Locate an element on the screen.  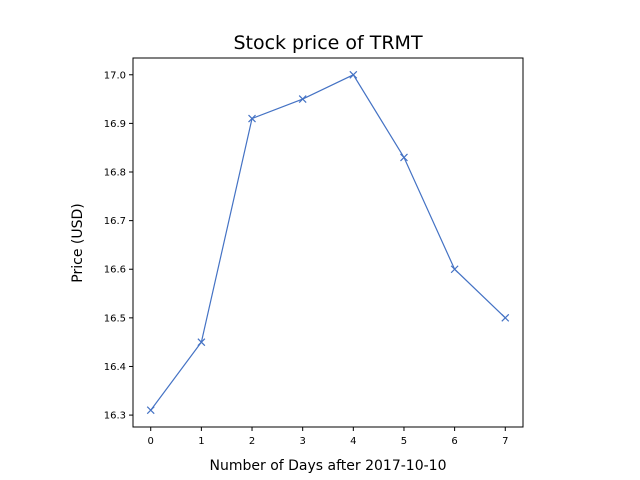
y-tick-label: 16.9 is located at coordinates (115, 124).